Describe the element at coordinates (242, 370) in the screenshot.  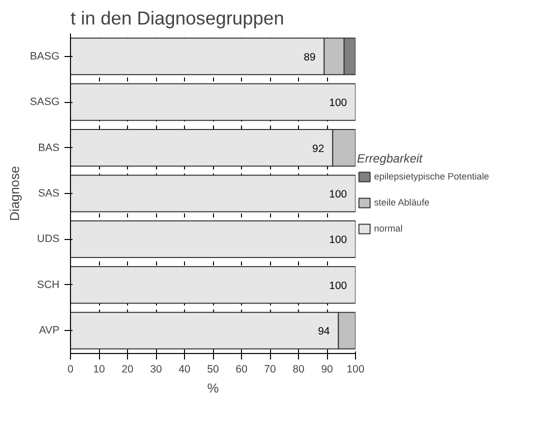
I see `x-tick-label: 60` at that location.